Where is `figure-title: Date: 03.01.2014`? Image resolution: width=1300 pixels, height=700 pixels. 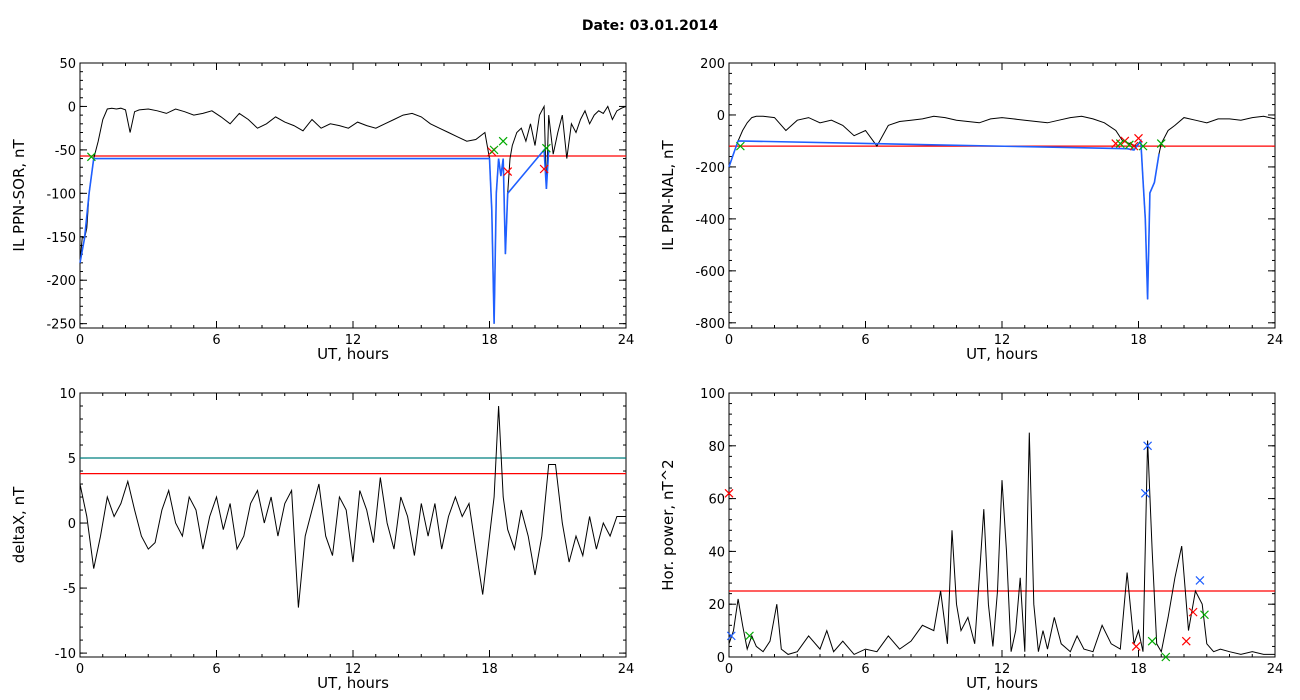 figure-title: Date: 03.01.2014 is located at coordinates (650, 26).